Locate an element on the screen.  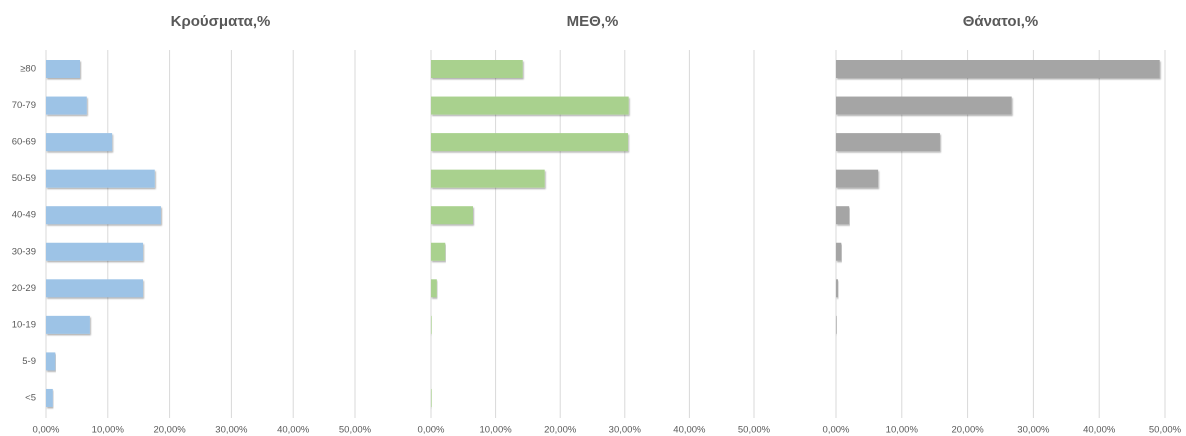
y-tick-label: 30-39 is located at coordinates (24, 251).